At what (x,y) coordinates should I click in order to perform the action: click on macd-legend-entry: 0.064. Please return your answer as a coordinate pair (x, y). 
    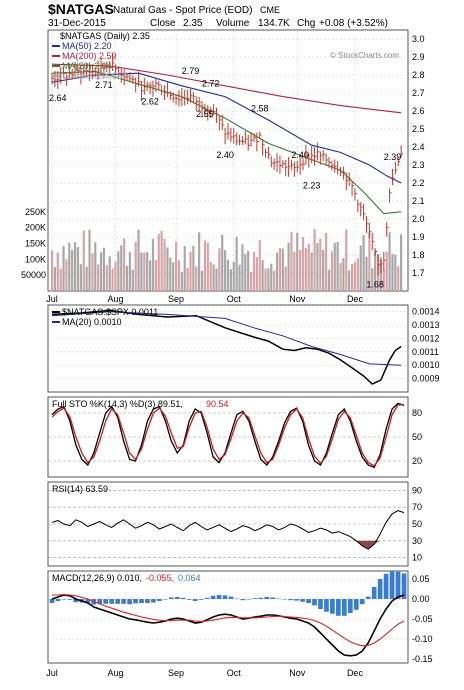
    Looking at the image, I should click on (189, 578).